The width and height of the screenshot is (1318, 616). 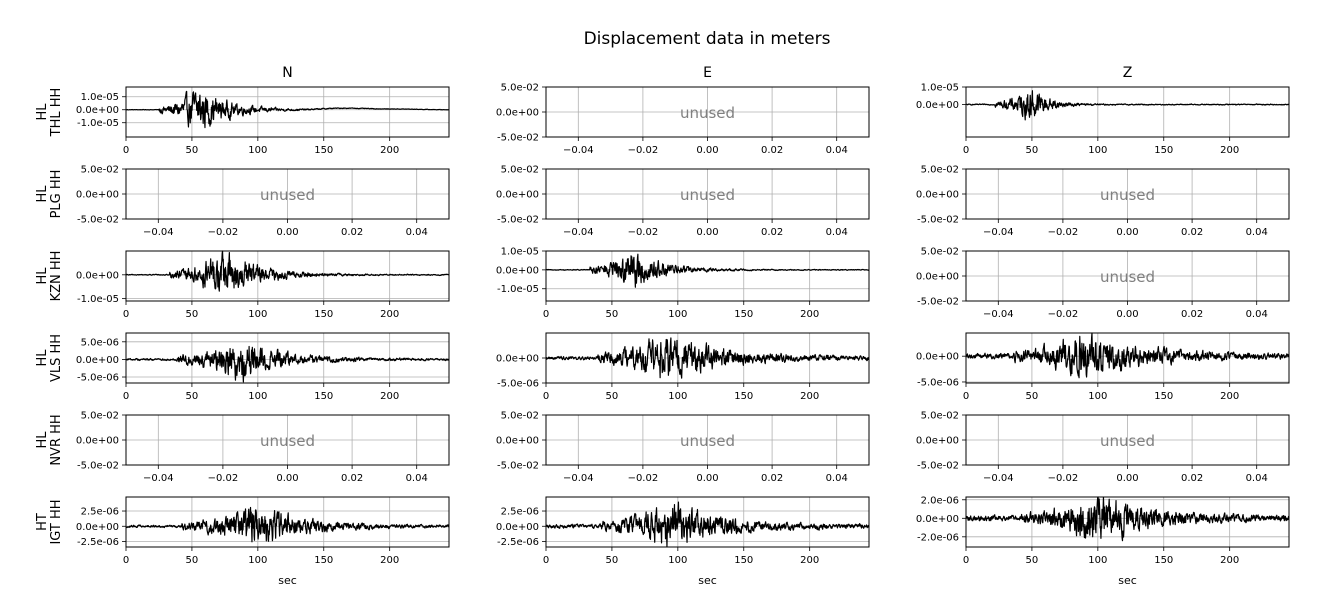 I want to click on panel-r5-c1: 0 50 100 150 200 2.5e-06 0.0e+00 -2.5e-06, so click(x=683, y=531).